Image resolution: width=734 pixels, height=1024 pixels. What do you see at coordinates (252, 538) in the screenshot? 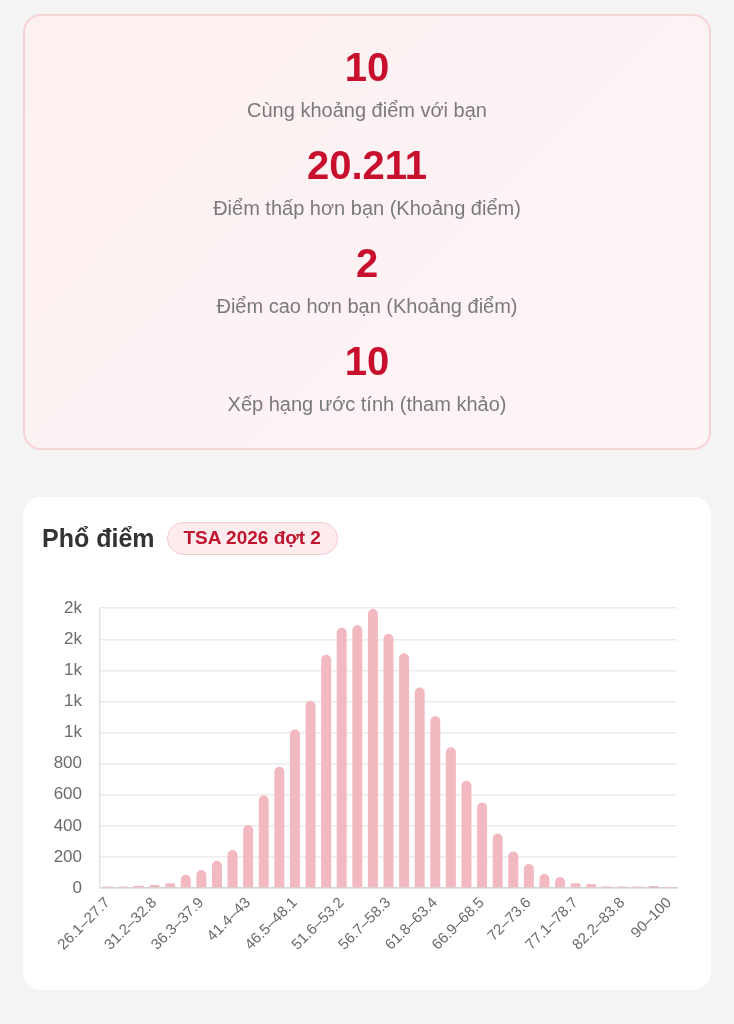
I see `chart-subtitle: TSA 2026 đợt 2` at bounding box center [252, 538].